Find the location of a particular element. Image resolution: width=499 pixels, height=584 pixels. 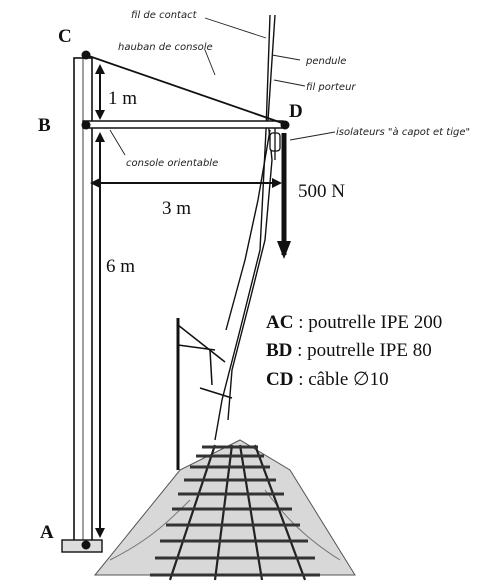

sleepers is located at coordinates (235, 511).